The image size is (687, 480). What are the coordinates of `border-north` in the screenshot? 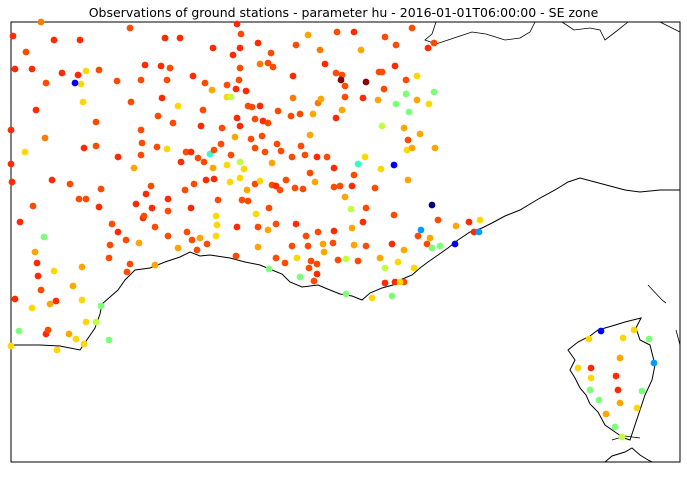 It's located at (480, 33).